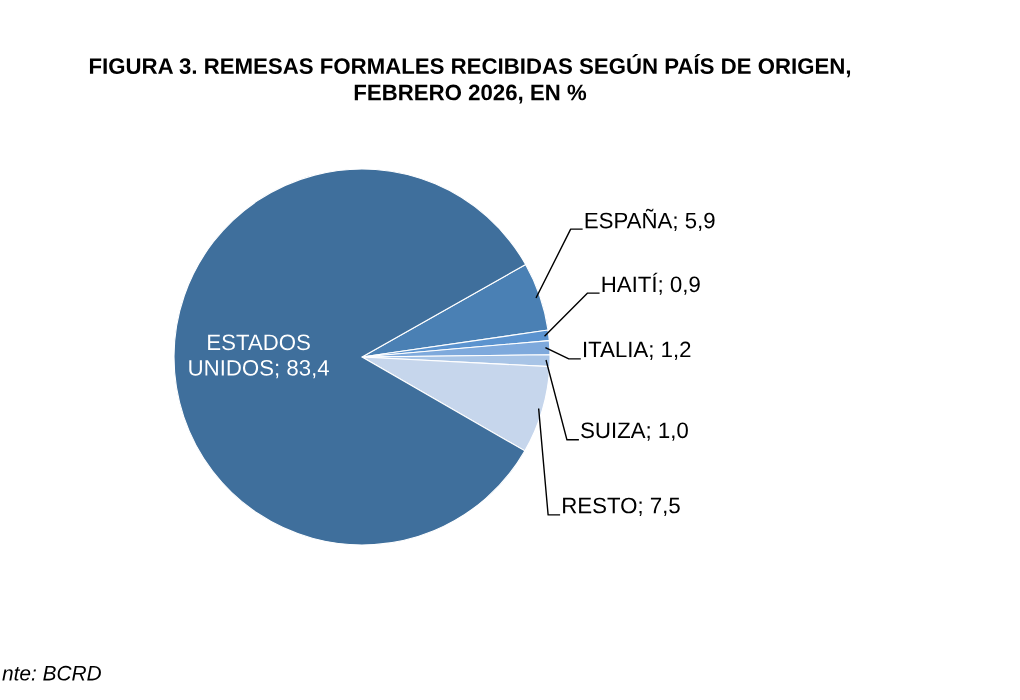  I want to click on slice-label: HAITÍ; 0,9, so click(651, 283).